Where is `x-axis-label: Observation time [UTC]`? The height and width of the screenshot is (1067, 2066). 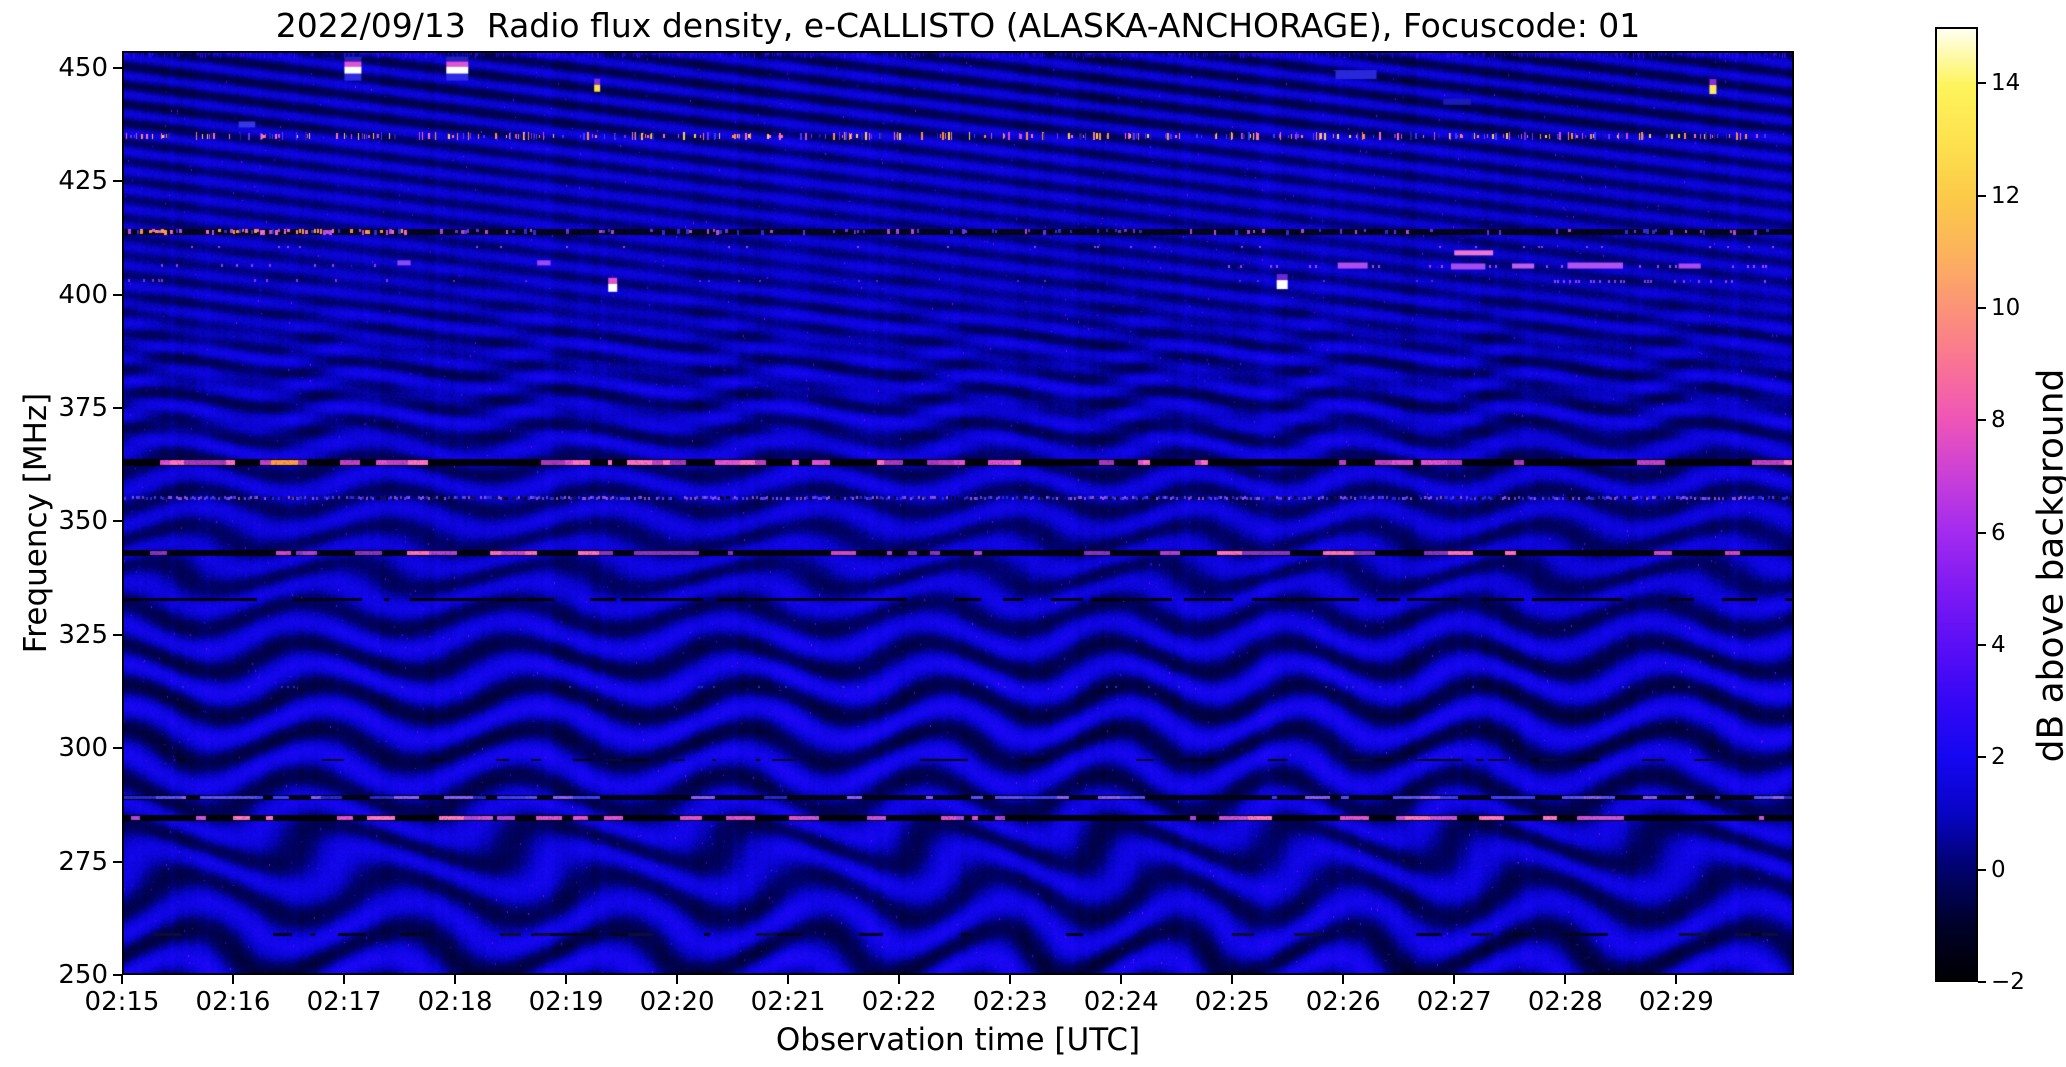
x-axis-label: Observation time [UTC] is located at coordinates (958, 1040).